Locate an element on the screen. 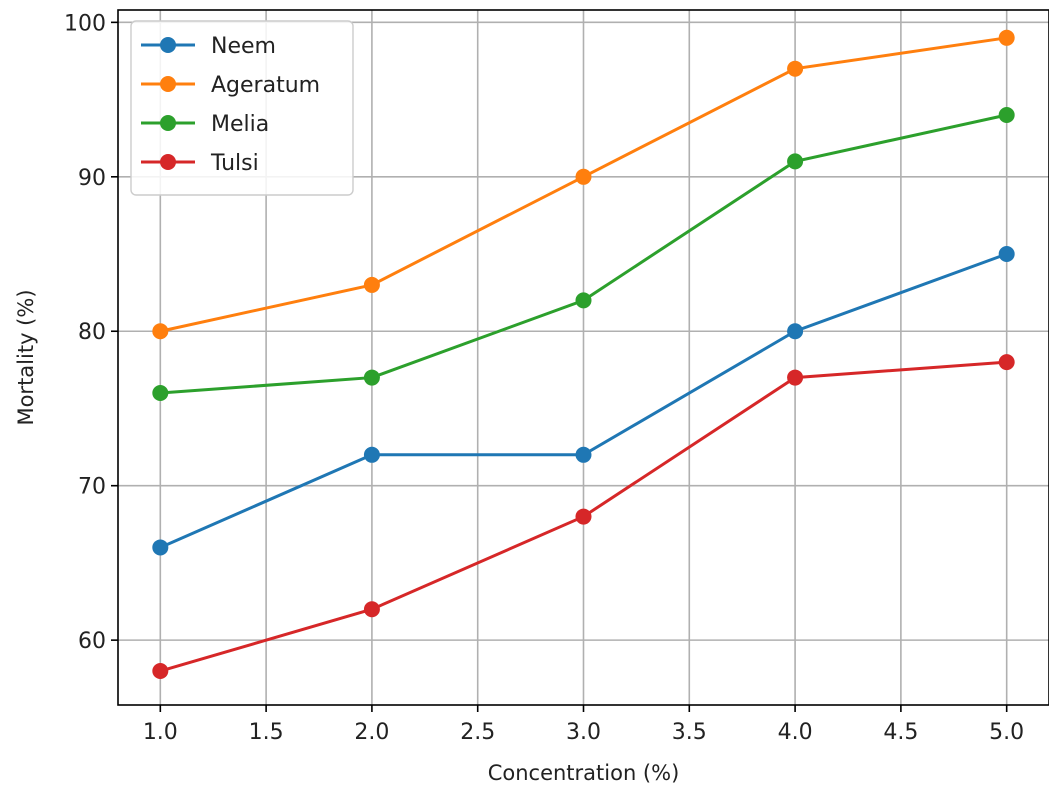 Image resolution: width=1049 pixels, height=788 pixels. x-tick-label: 1.5 is located at coordinates (266, 732).